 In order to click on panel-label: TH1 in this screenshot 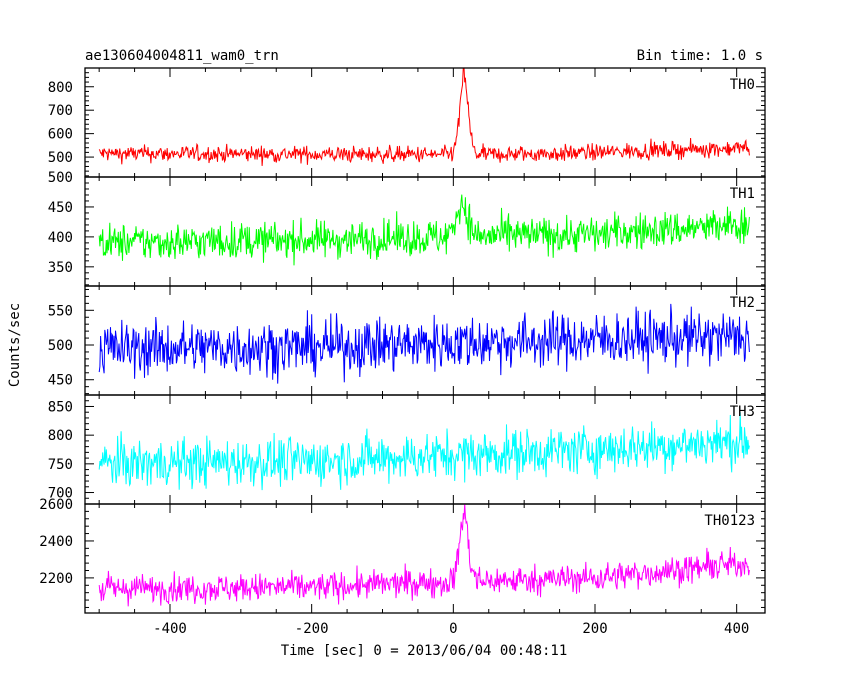, I will do `click(742, 194)`.